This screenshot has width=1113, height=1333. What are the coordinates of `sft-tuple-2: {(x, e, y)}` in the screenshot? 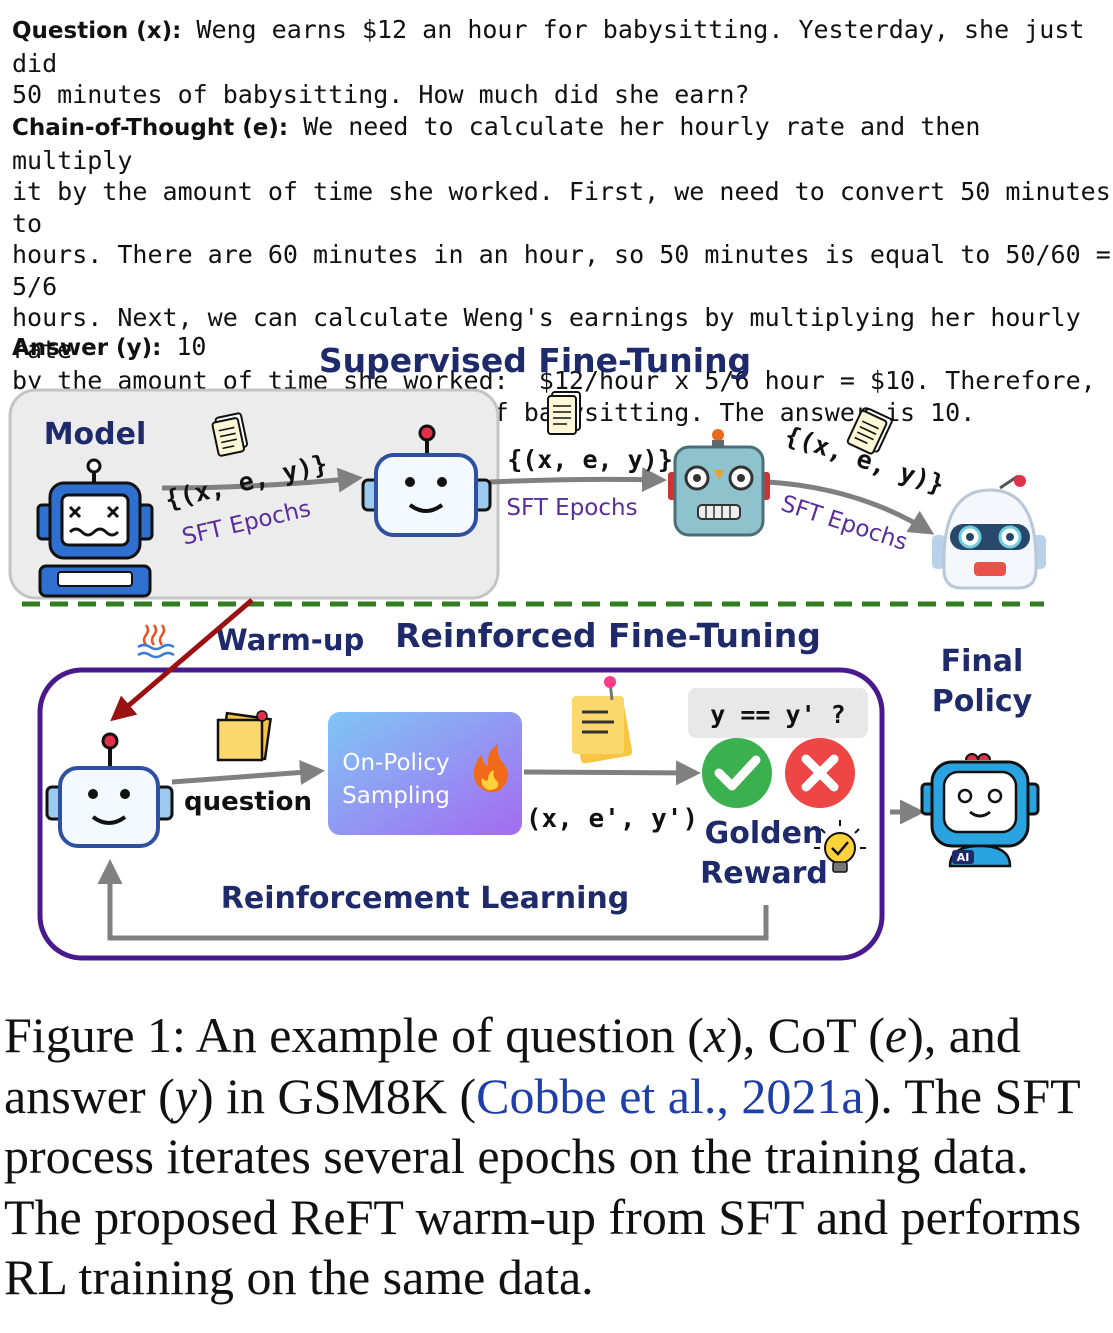 It's located at (590, 459).